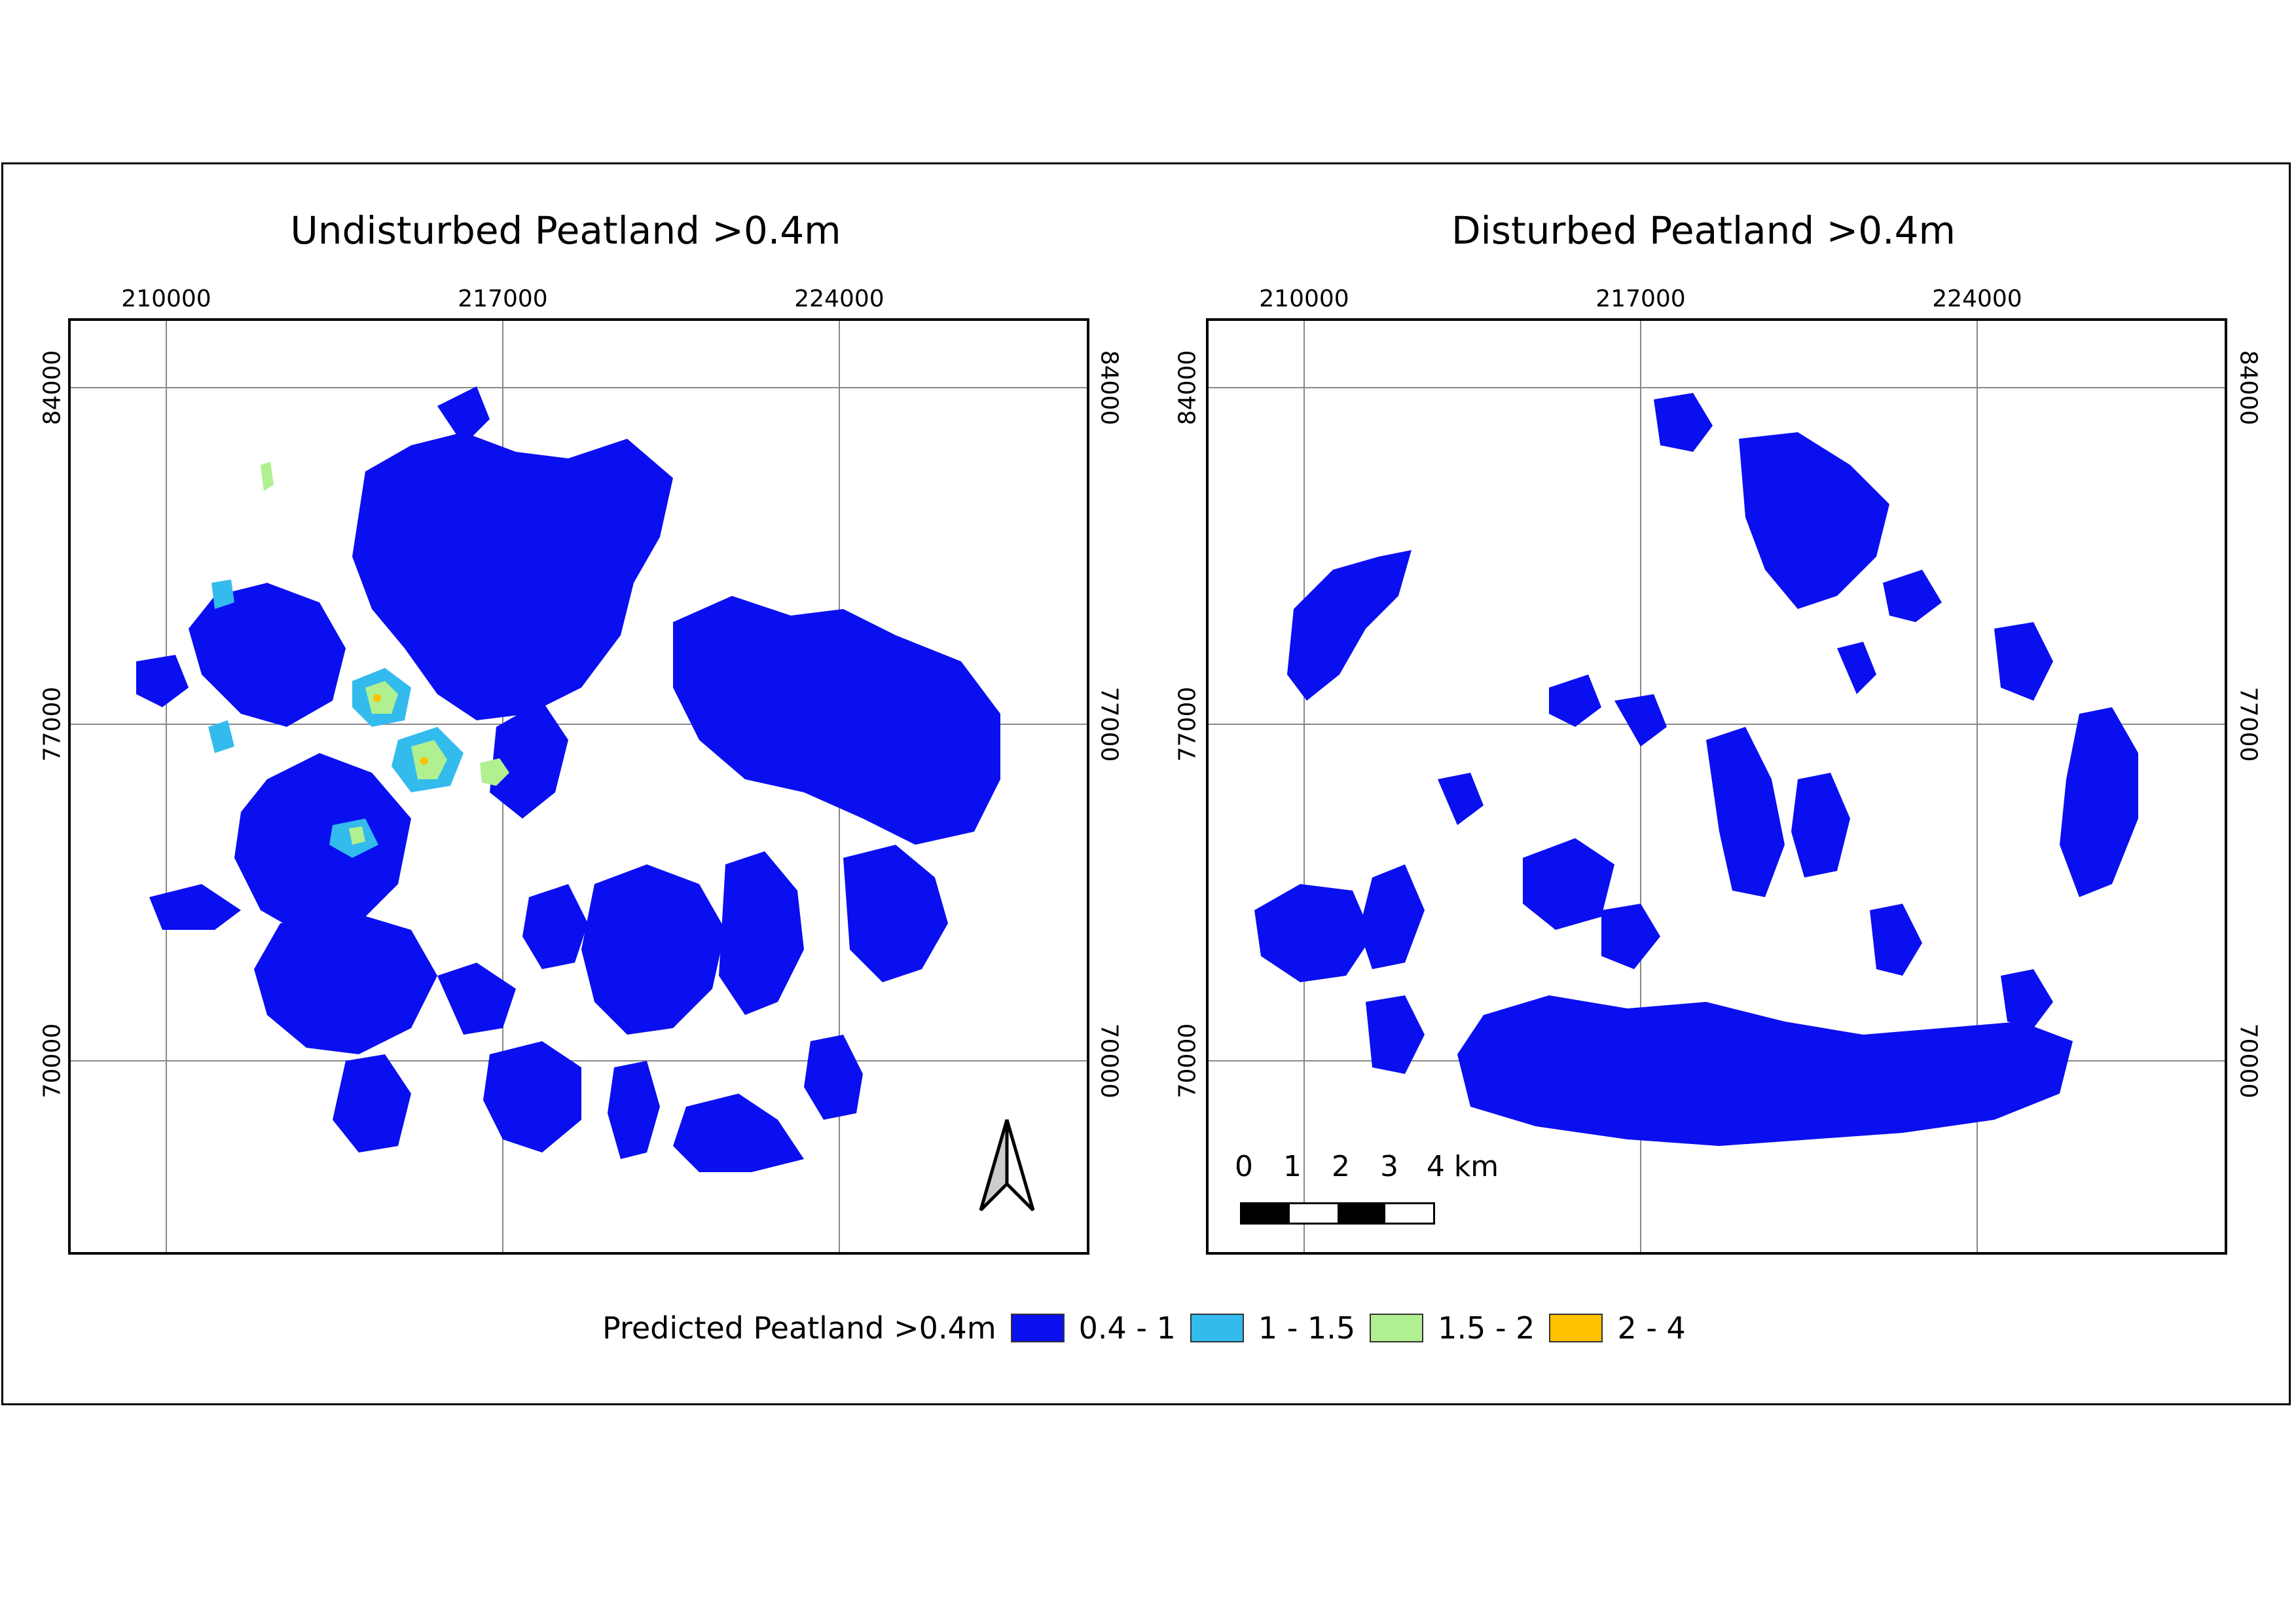 The width and height of the screenshot is (2296, 1624). I want to click on y-tick-right-map-left-3: 70000, so click(1187, 1061).